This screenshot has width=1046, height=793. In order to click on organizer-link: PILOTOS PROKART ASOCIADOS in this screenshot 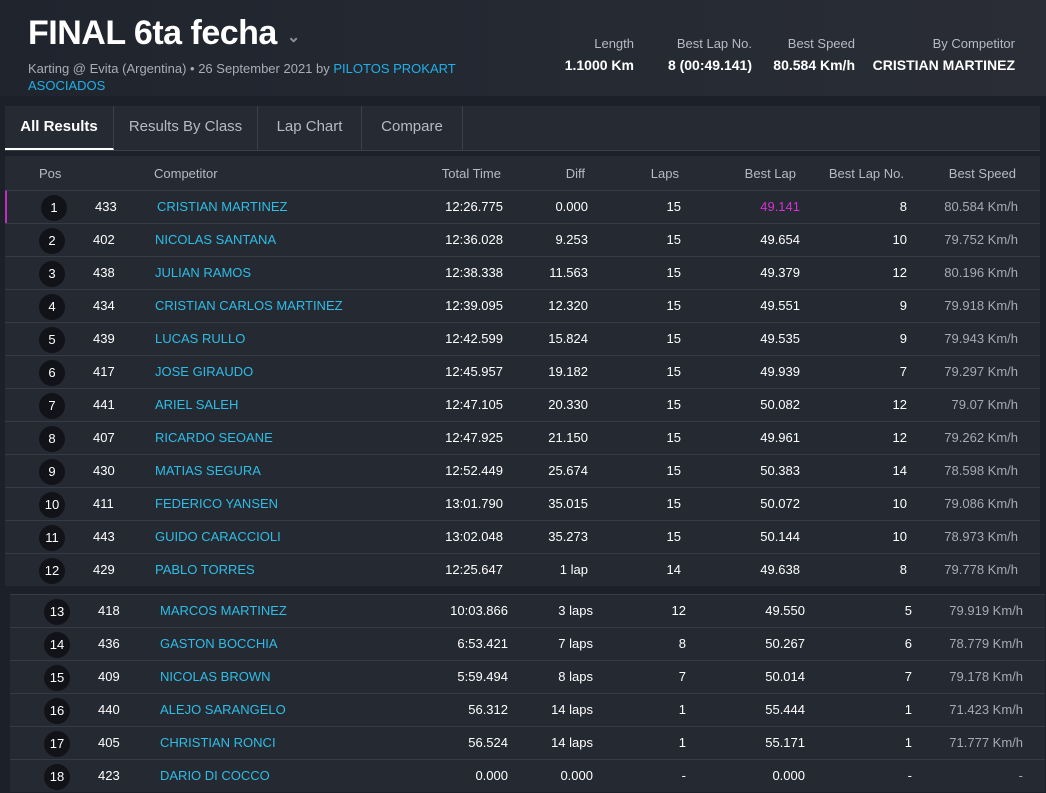, I will do `click(242, 77)`.